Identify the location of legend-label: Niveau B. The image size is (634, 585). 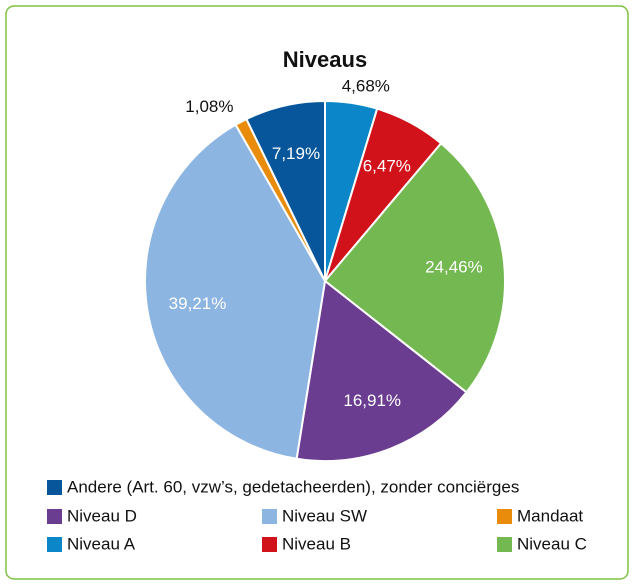
(316, 543).